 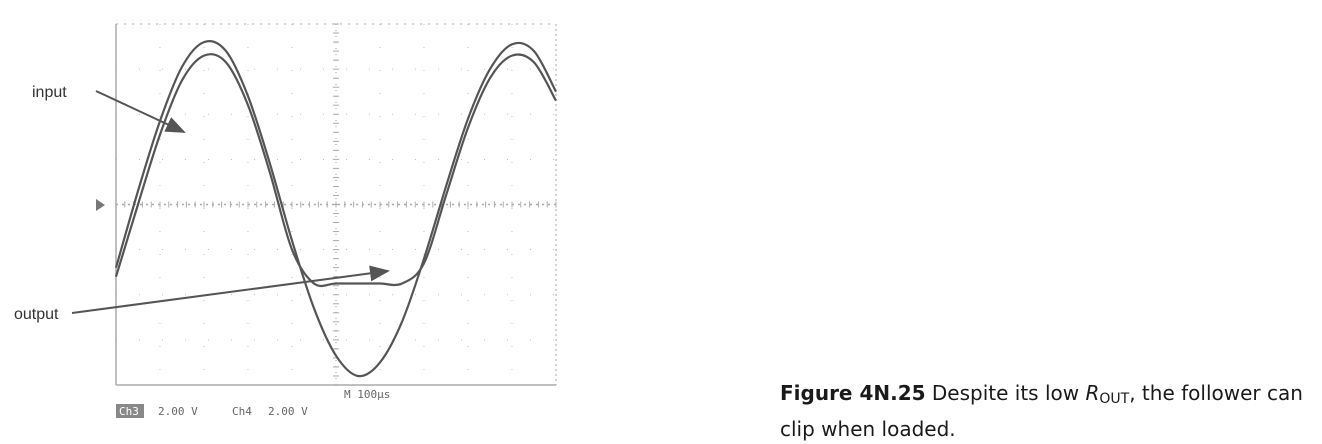 What do you see at coordinates (1114, 399) in the screenshot?
I see `r-out-subscript: OUT` at bounding box center [1114, 399].